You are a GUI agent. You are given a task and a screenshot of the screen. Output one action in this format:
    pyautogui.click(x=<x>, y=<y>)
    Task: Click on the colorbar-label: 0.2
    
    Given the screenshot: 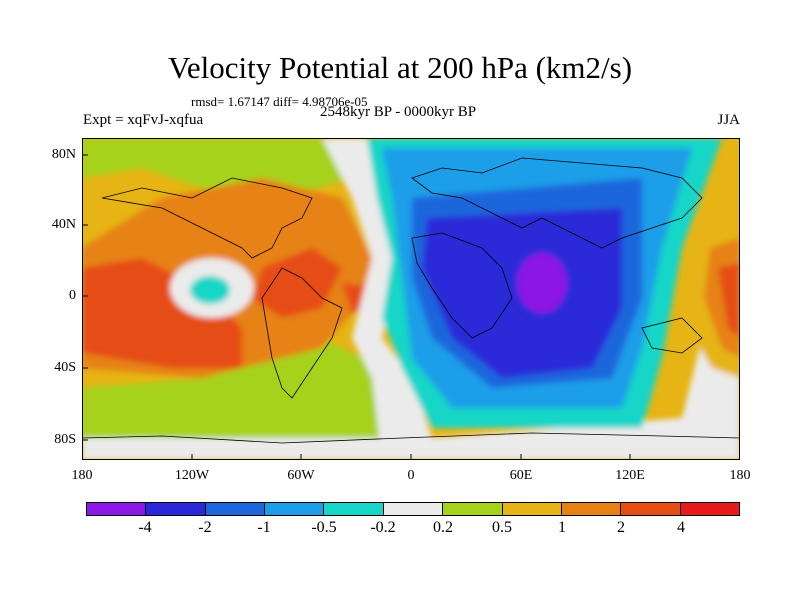 What is the action you would take?
    pyautogui.click(x=443, y=527)
    